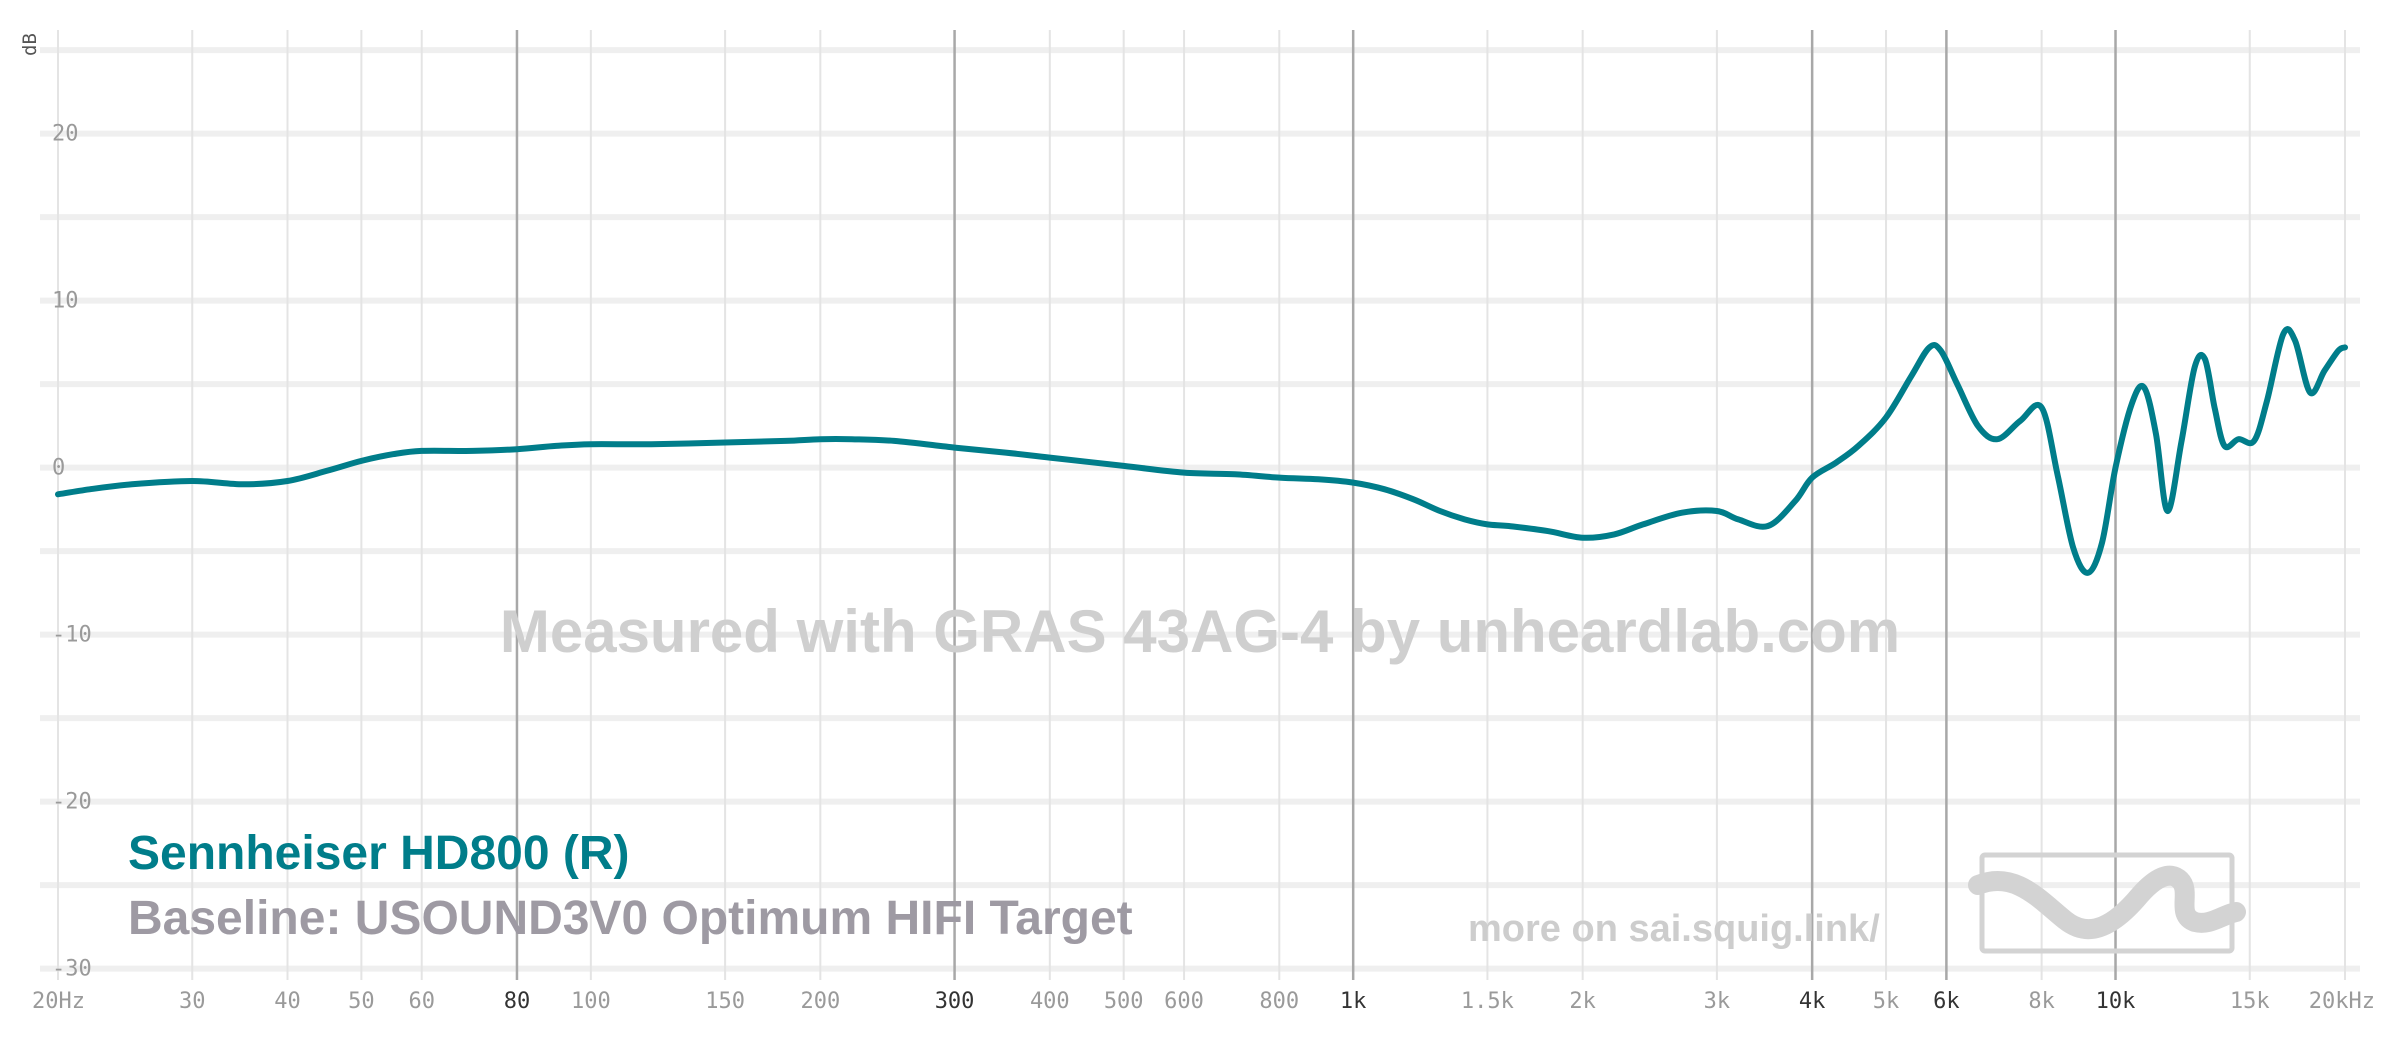 The image size is (2400, 1038). What do you see at coordinates (1582, 1001) in the screenshot?
I see `x-tick-label: 2k` at bounding box center [1582, 1001].